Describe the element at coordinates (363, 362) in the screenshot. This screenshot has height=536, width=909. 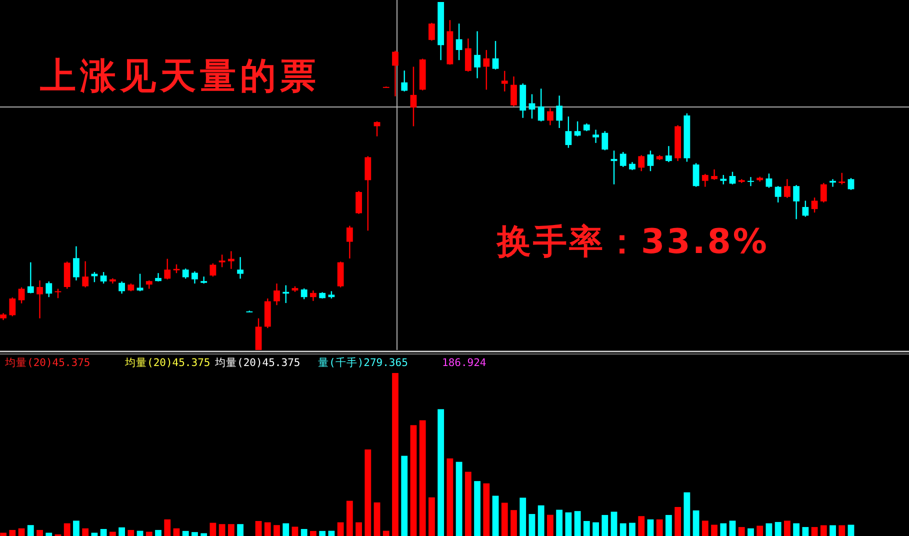
I see `text: 量(千手)279.365` at that location.